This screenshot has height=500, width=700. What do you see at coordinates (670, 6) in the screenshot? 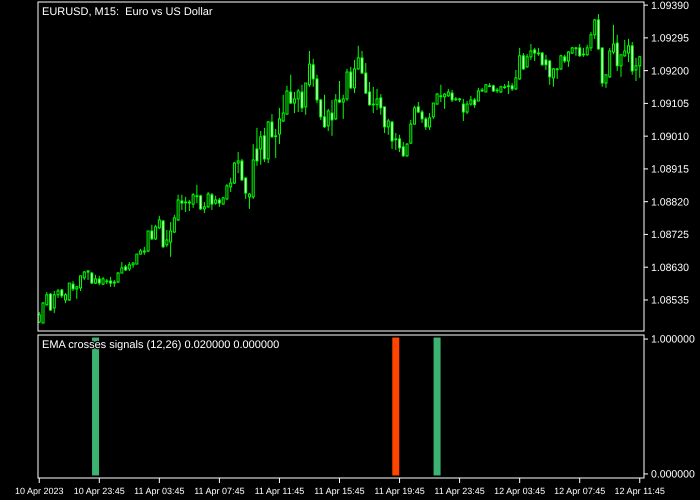
I see `y-tick-label: 1.09390` at bounding box center [670, 6].